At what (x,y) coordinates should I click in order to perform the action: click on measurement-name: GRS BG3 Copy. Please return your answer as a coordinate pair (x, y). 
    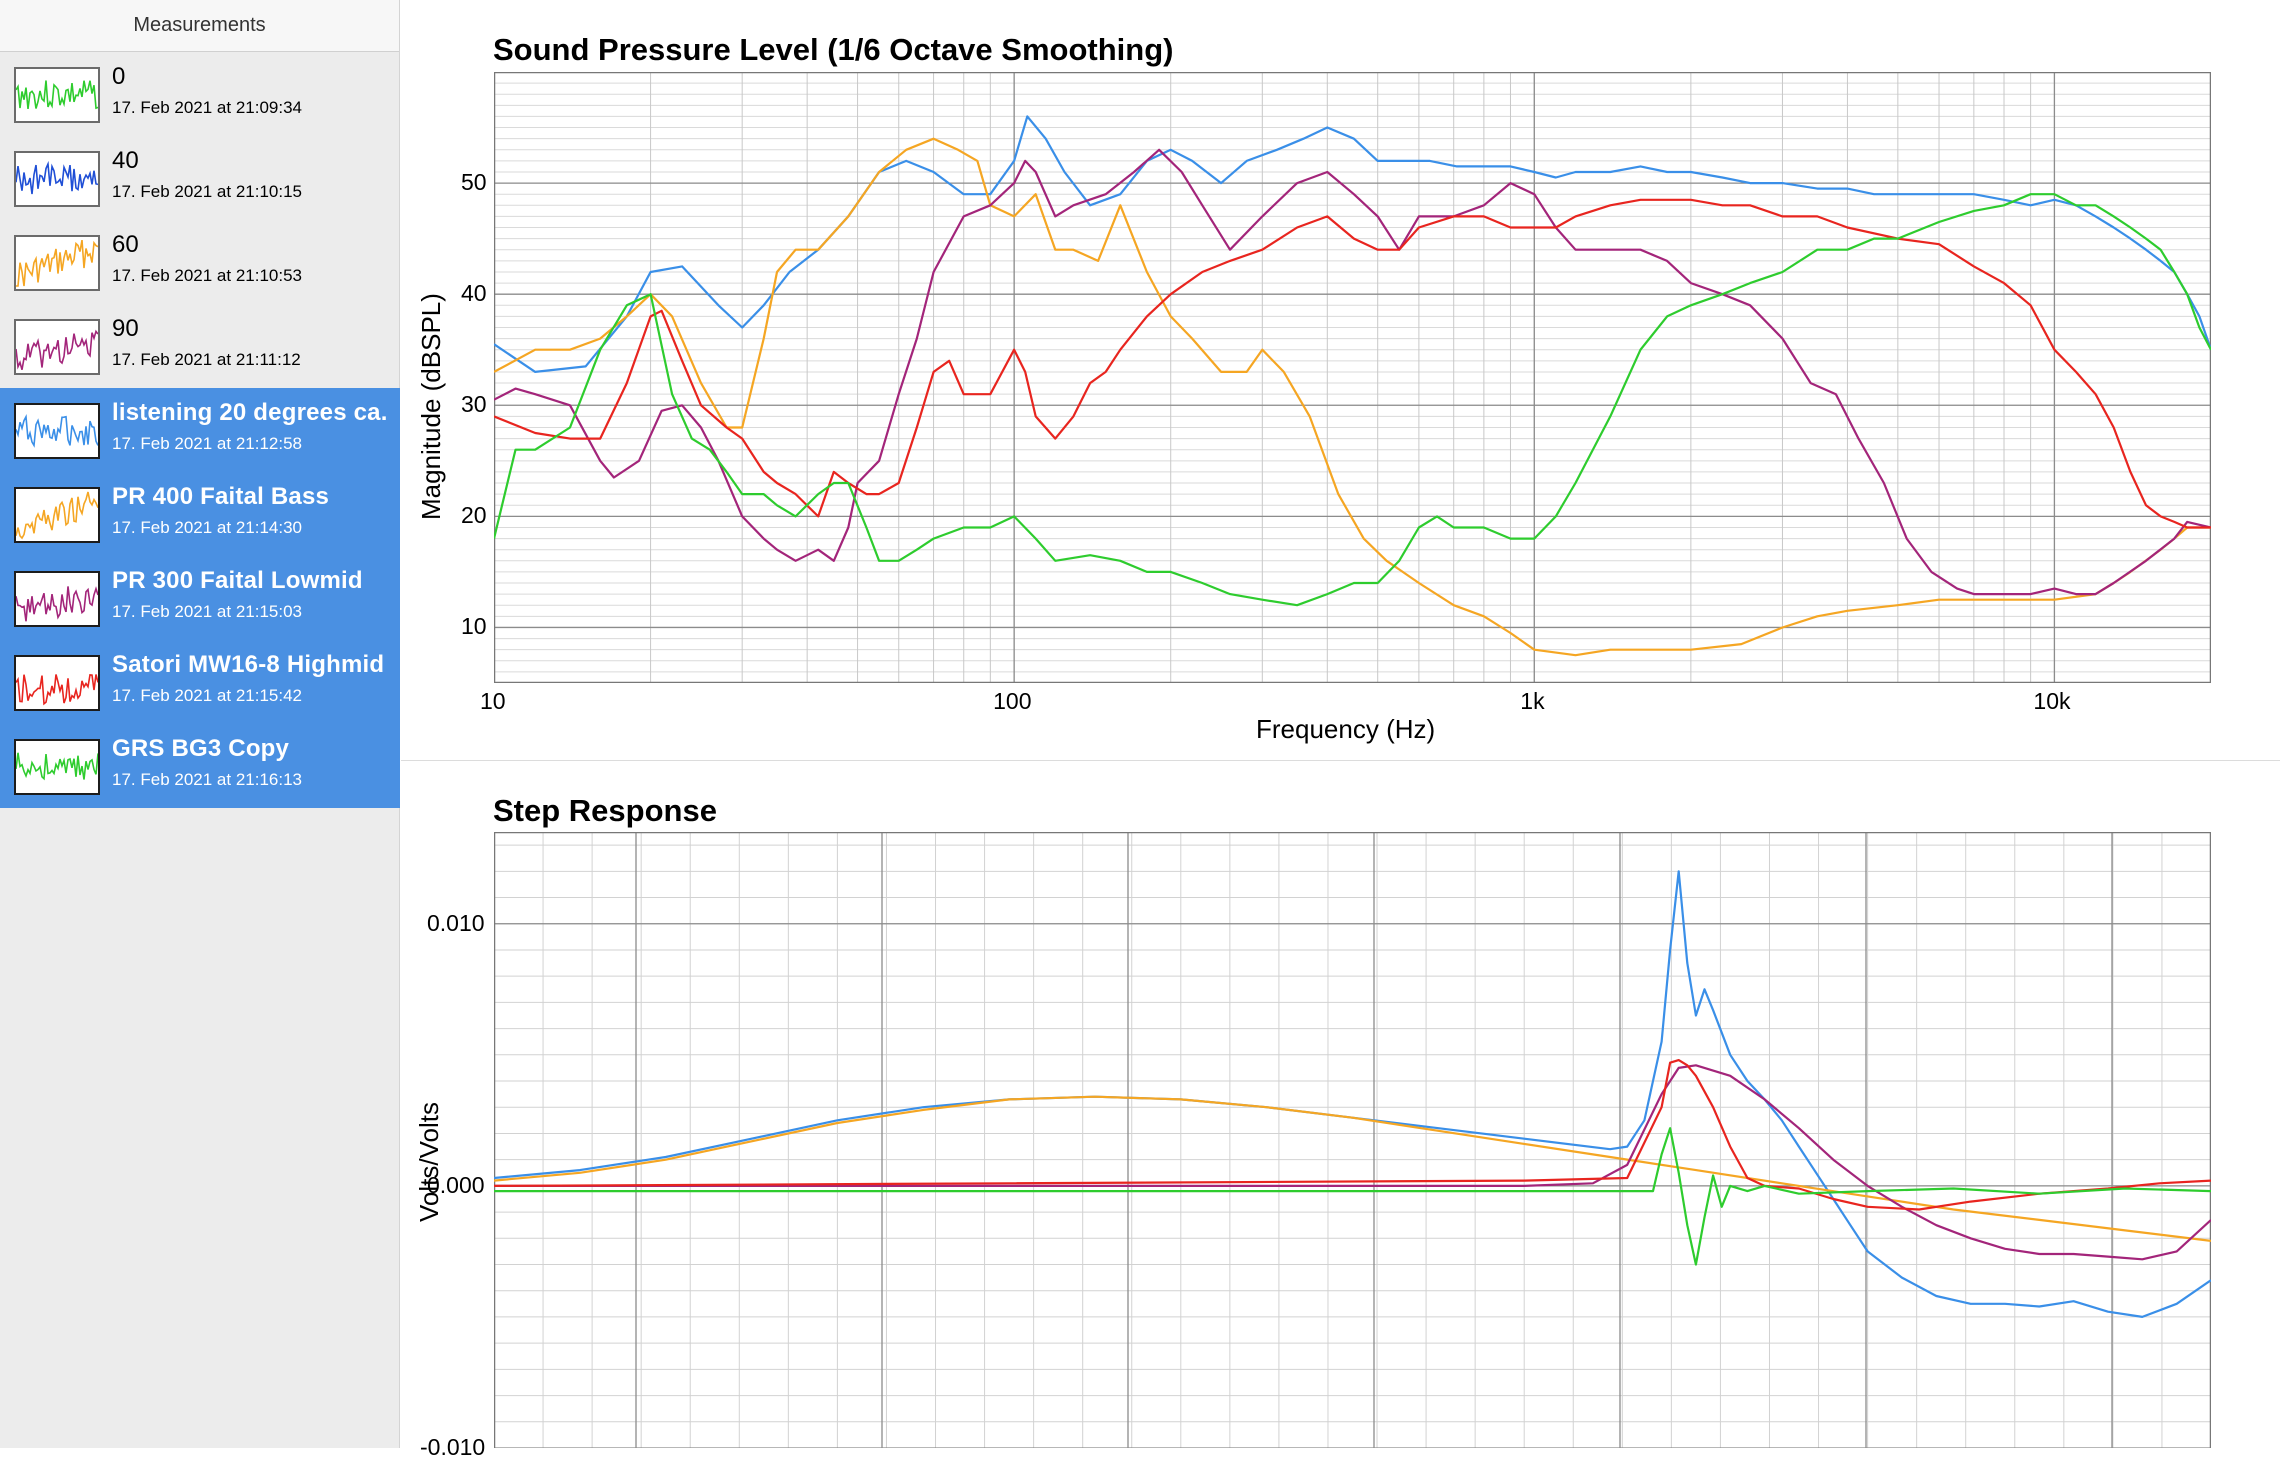
    Looking at the image, I should click on (201, 748).